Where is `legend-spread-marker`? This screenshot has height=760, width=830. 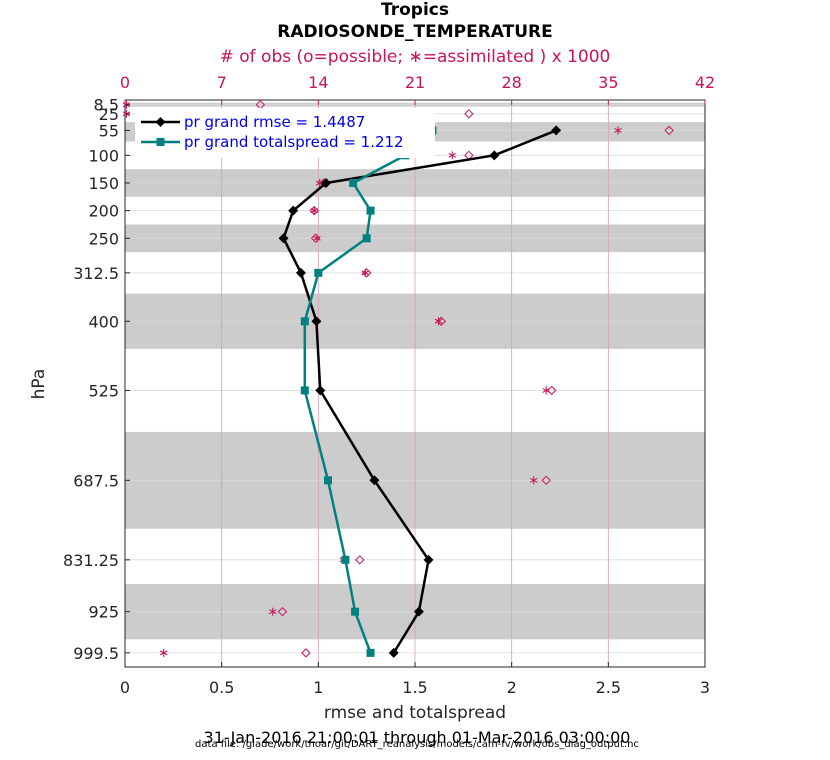 legend-spread-marker is located at coordinates (160, 142).